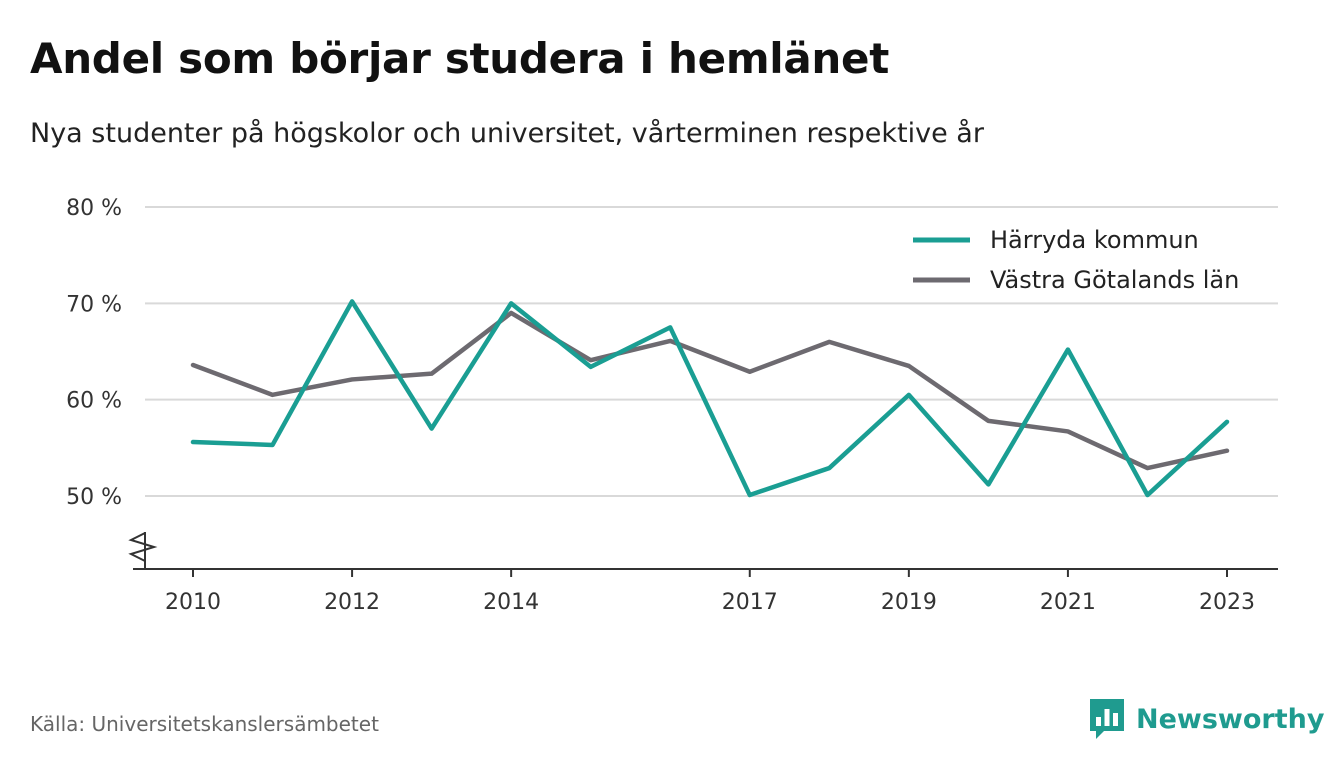 The width and height of the screenshot is (1340, 771). I want to click on x-tick-label: 2019, so click(909, 602).